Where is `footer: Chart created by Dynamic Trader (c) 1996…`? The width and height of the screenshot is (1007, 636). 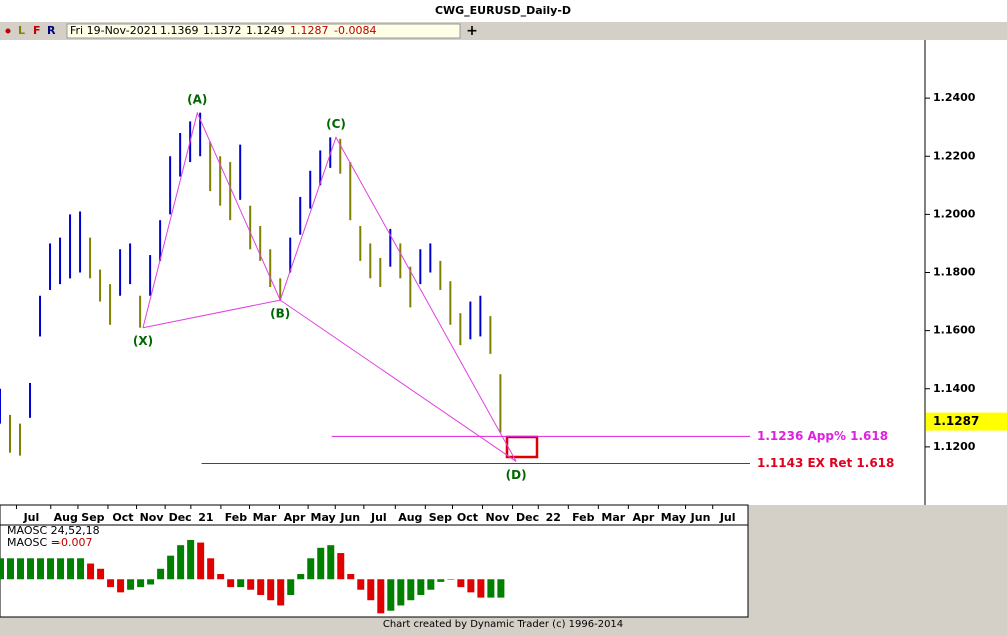 footer: Chart created by Dynamic Trader (c) 1996… is located at coordinates (503, 624).